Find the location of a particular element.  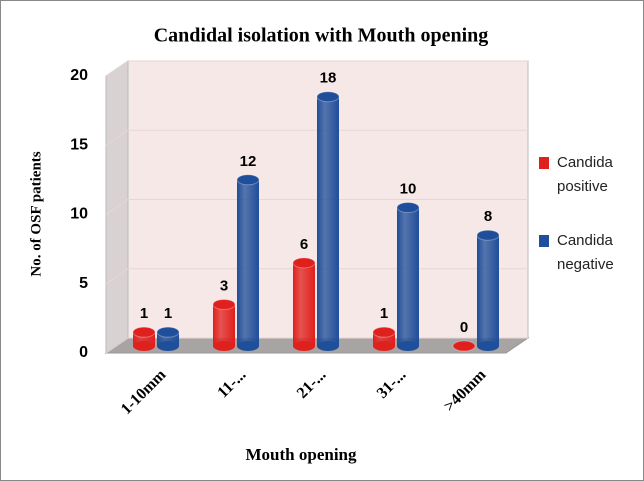

y-tick-label: 0 is located at coordinates (83, 352).